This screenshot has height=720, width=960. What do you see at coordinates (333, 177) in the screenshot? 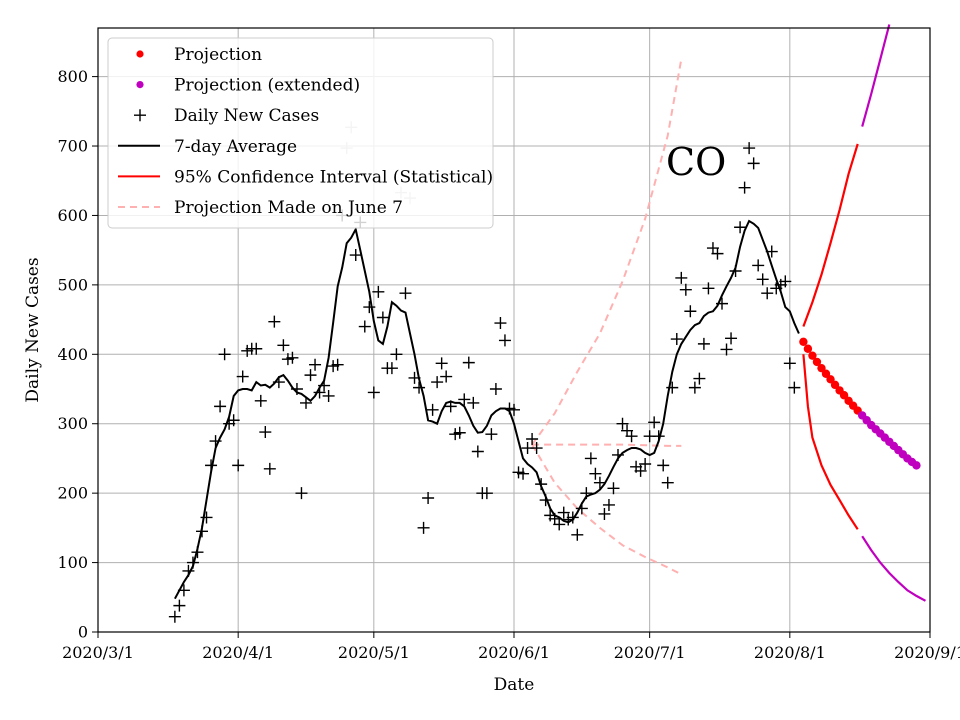
I see `legend-label: 95% Confidence Interval (Statistical)` at bounding box center [333, 177].